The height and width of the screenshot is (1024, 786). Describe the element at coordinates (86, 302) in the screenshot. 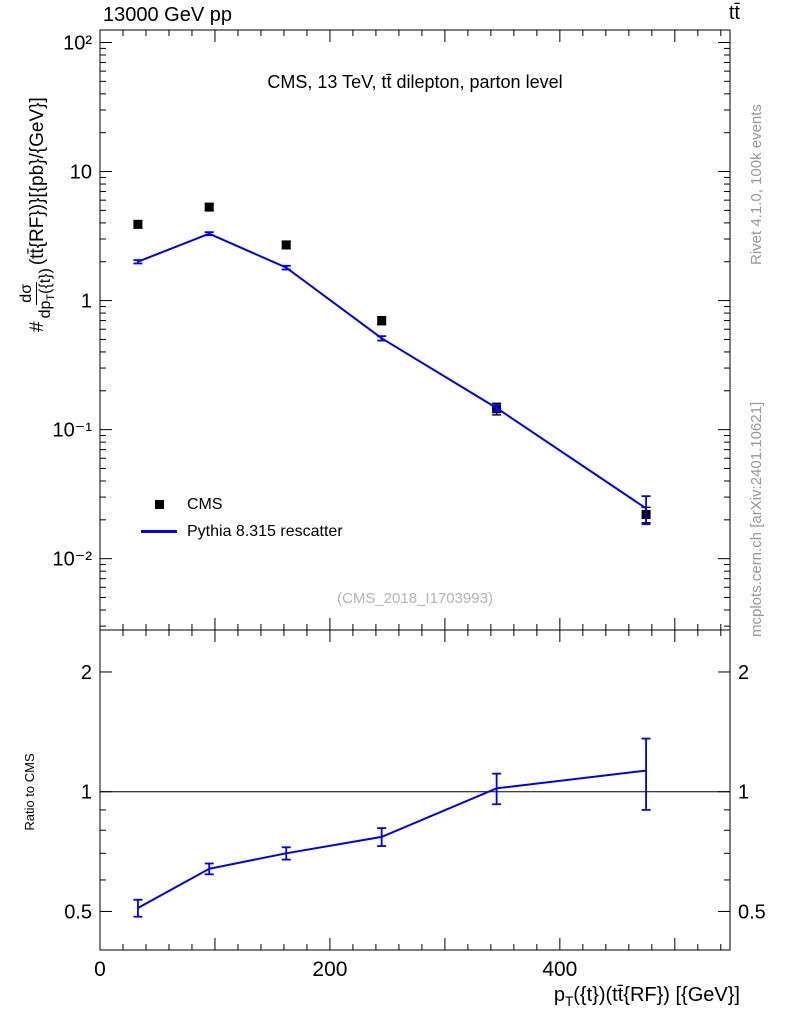

I see `main-y-tick-label: 1` at that location.